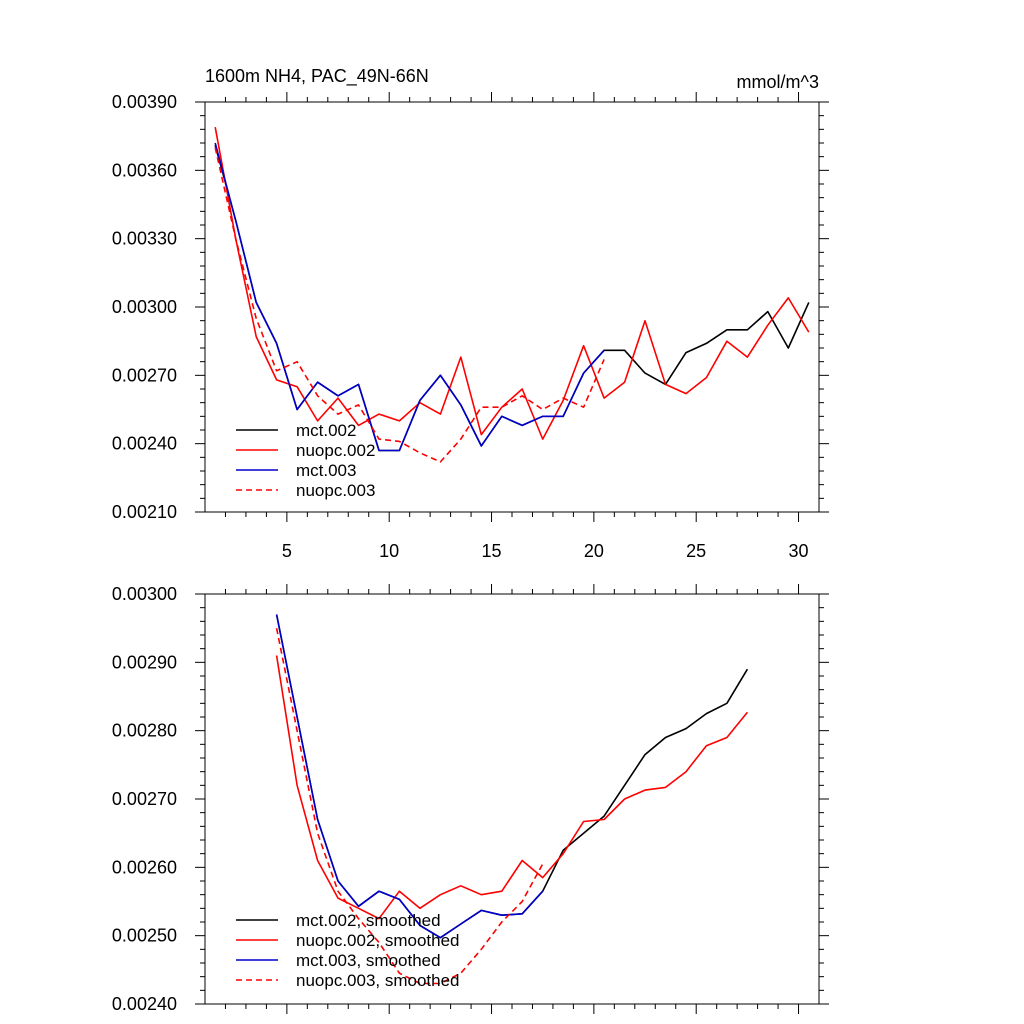 This screenshot has height=1024, width=1024. Describe the element at coordinates (335, 490) in the screenshot. I see `legend-label: nuopc.003` at that location.